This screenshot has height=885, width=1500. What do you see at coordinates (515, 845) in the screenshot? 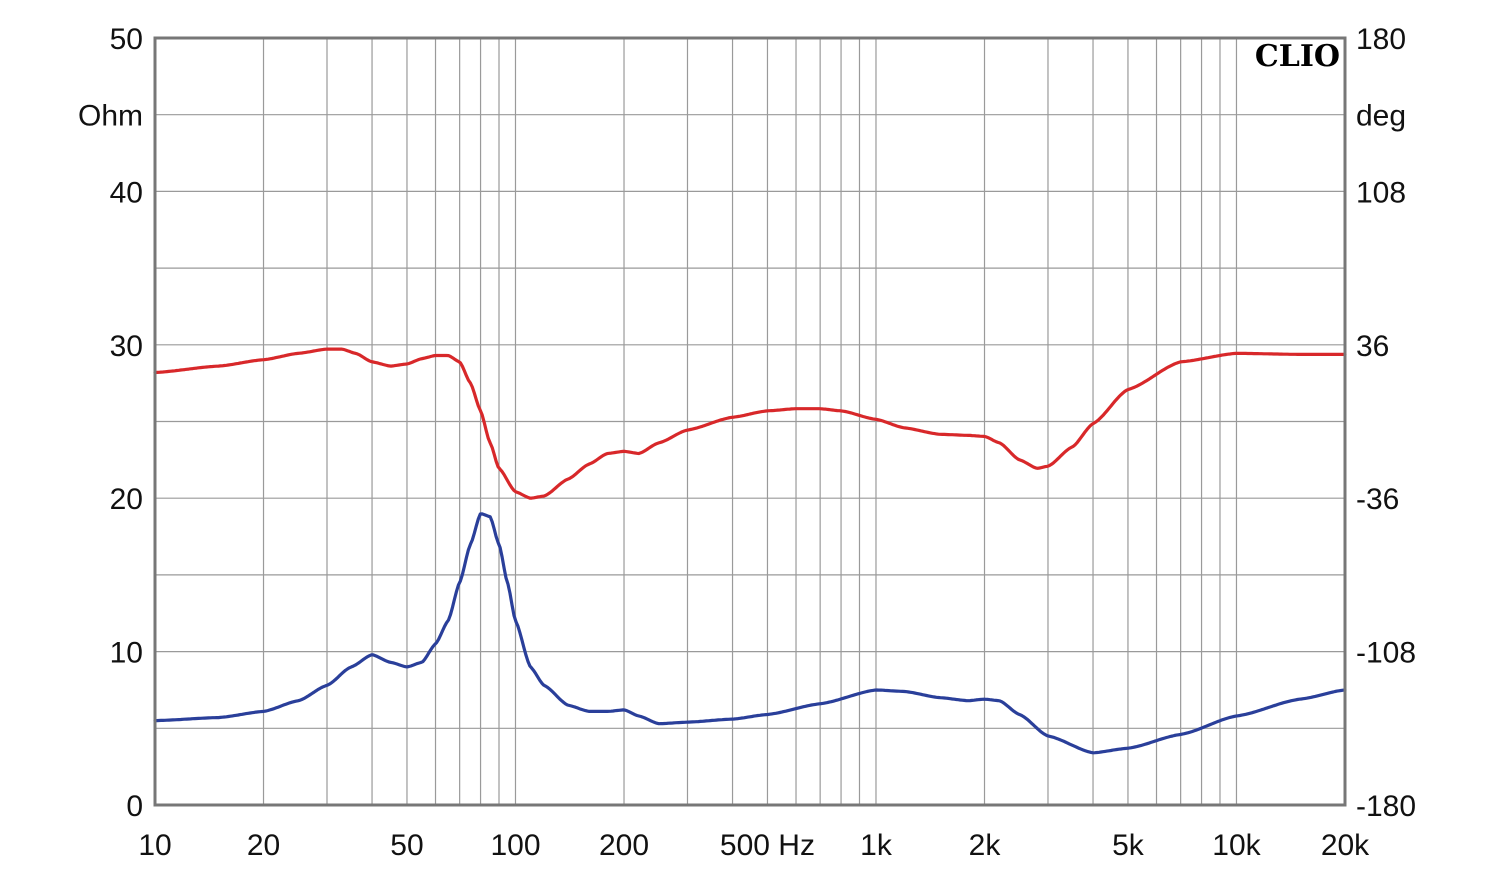
I see `x-tick-label: 100` at bounding box center [515, 845].